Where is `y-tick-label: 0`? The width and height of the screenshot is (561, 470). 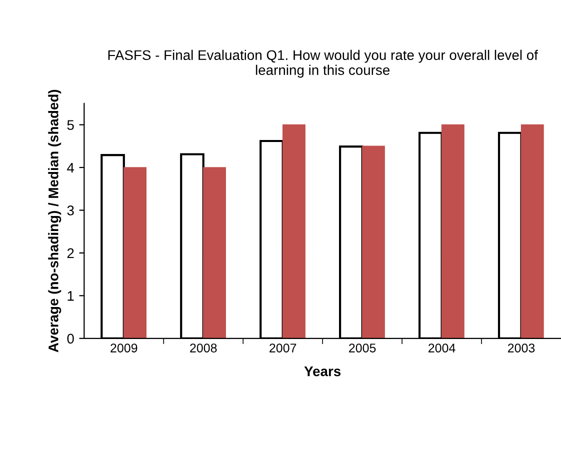 y-tick-label: 0 is located at coordinates (70, 339).